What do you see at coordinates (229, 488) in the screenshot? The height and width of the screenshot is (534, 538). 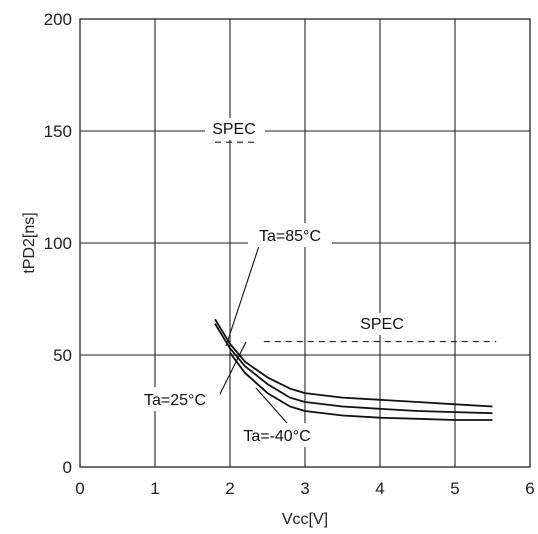 I see `x-tick-label: 2` at bounding box center [229, 488].